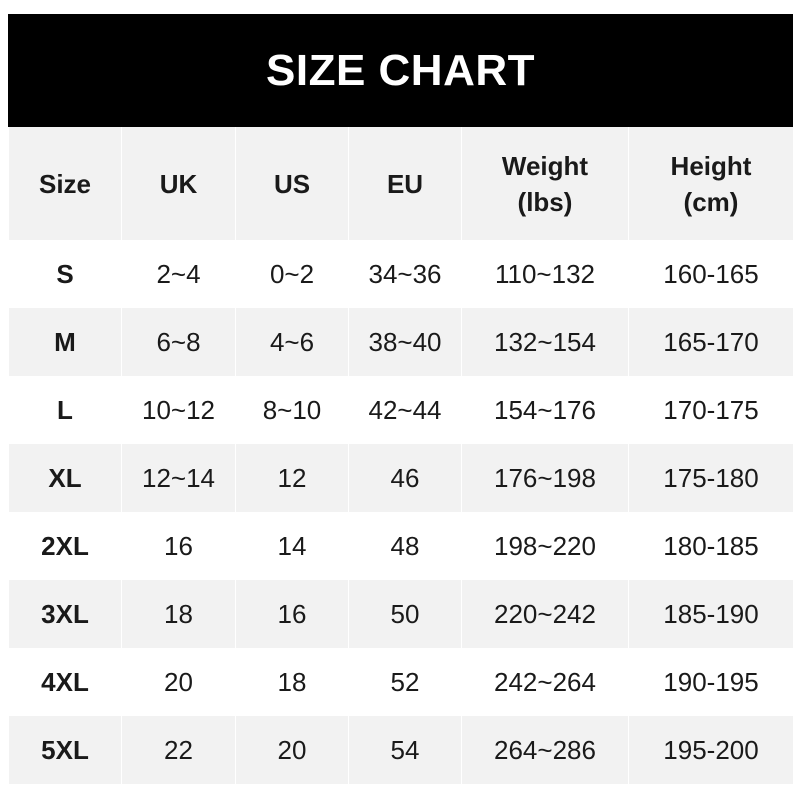  I want to click on table-cell: 12~14, so click(178, 478).